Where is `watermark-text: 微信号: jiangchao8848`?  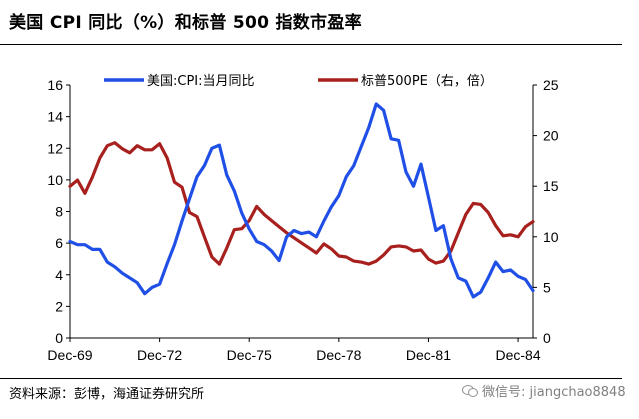
watermark-text: 微信号: jiangchao8848 is located at coordinates (554, 392).